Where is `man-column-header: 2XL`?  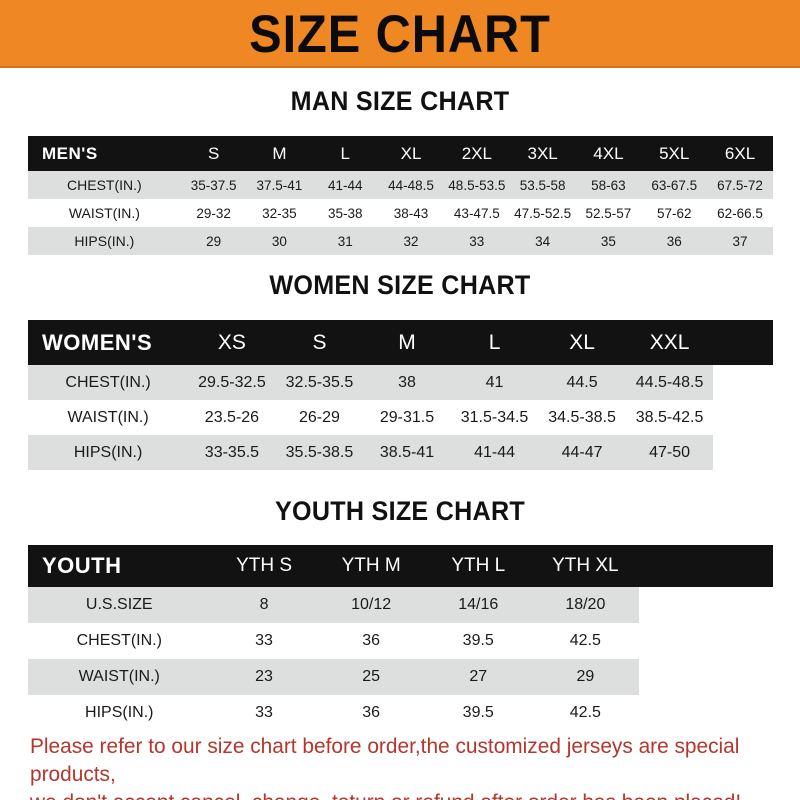
man-column-header: 2XL is located at coordinates (476, 153).